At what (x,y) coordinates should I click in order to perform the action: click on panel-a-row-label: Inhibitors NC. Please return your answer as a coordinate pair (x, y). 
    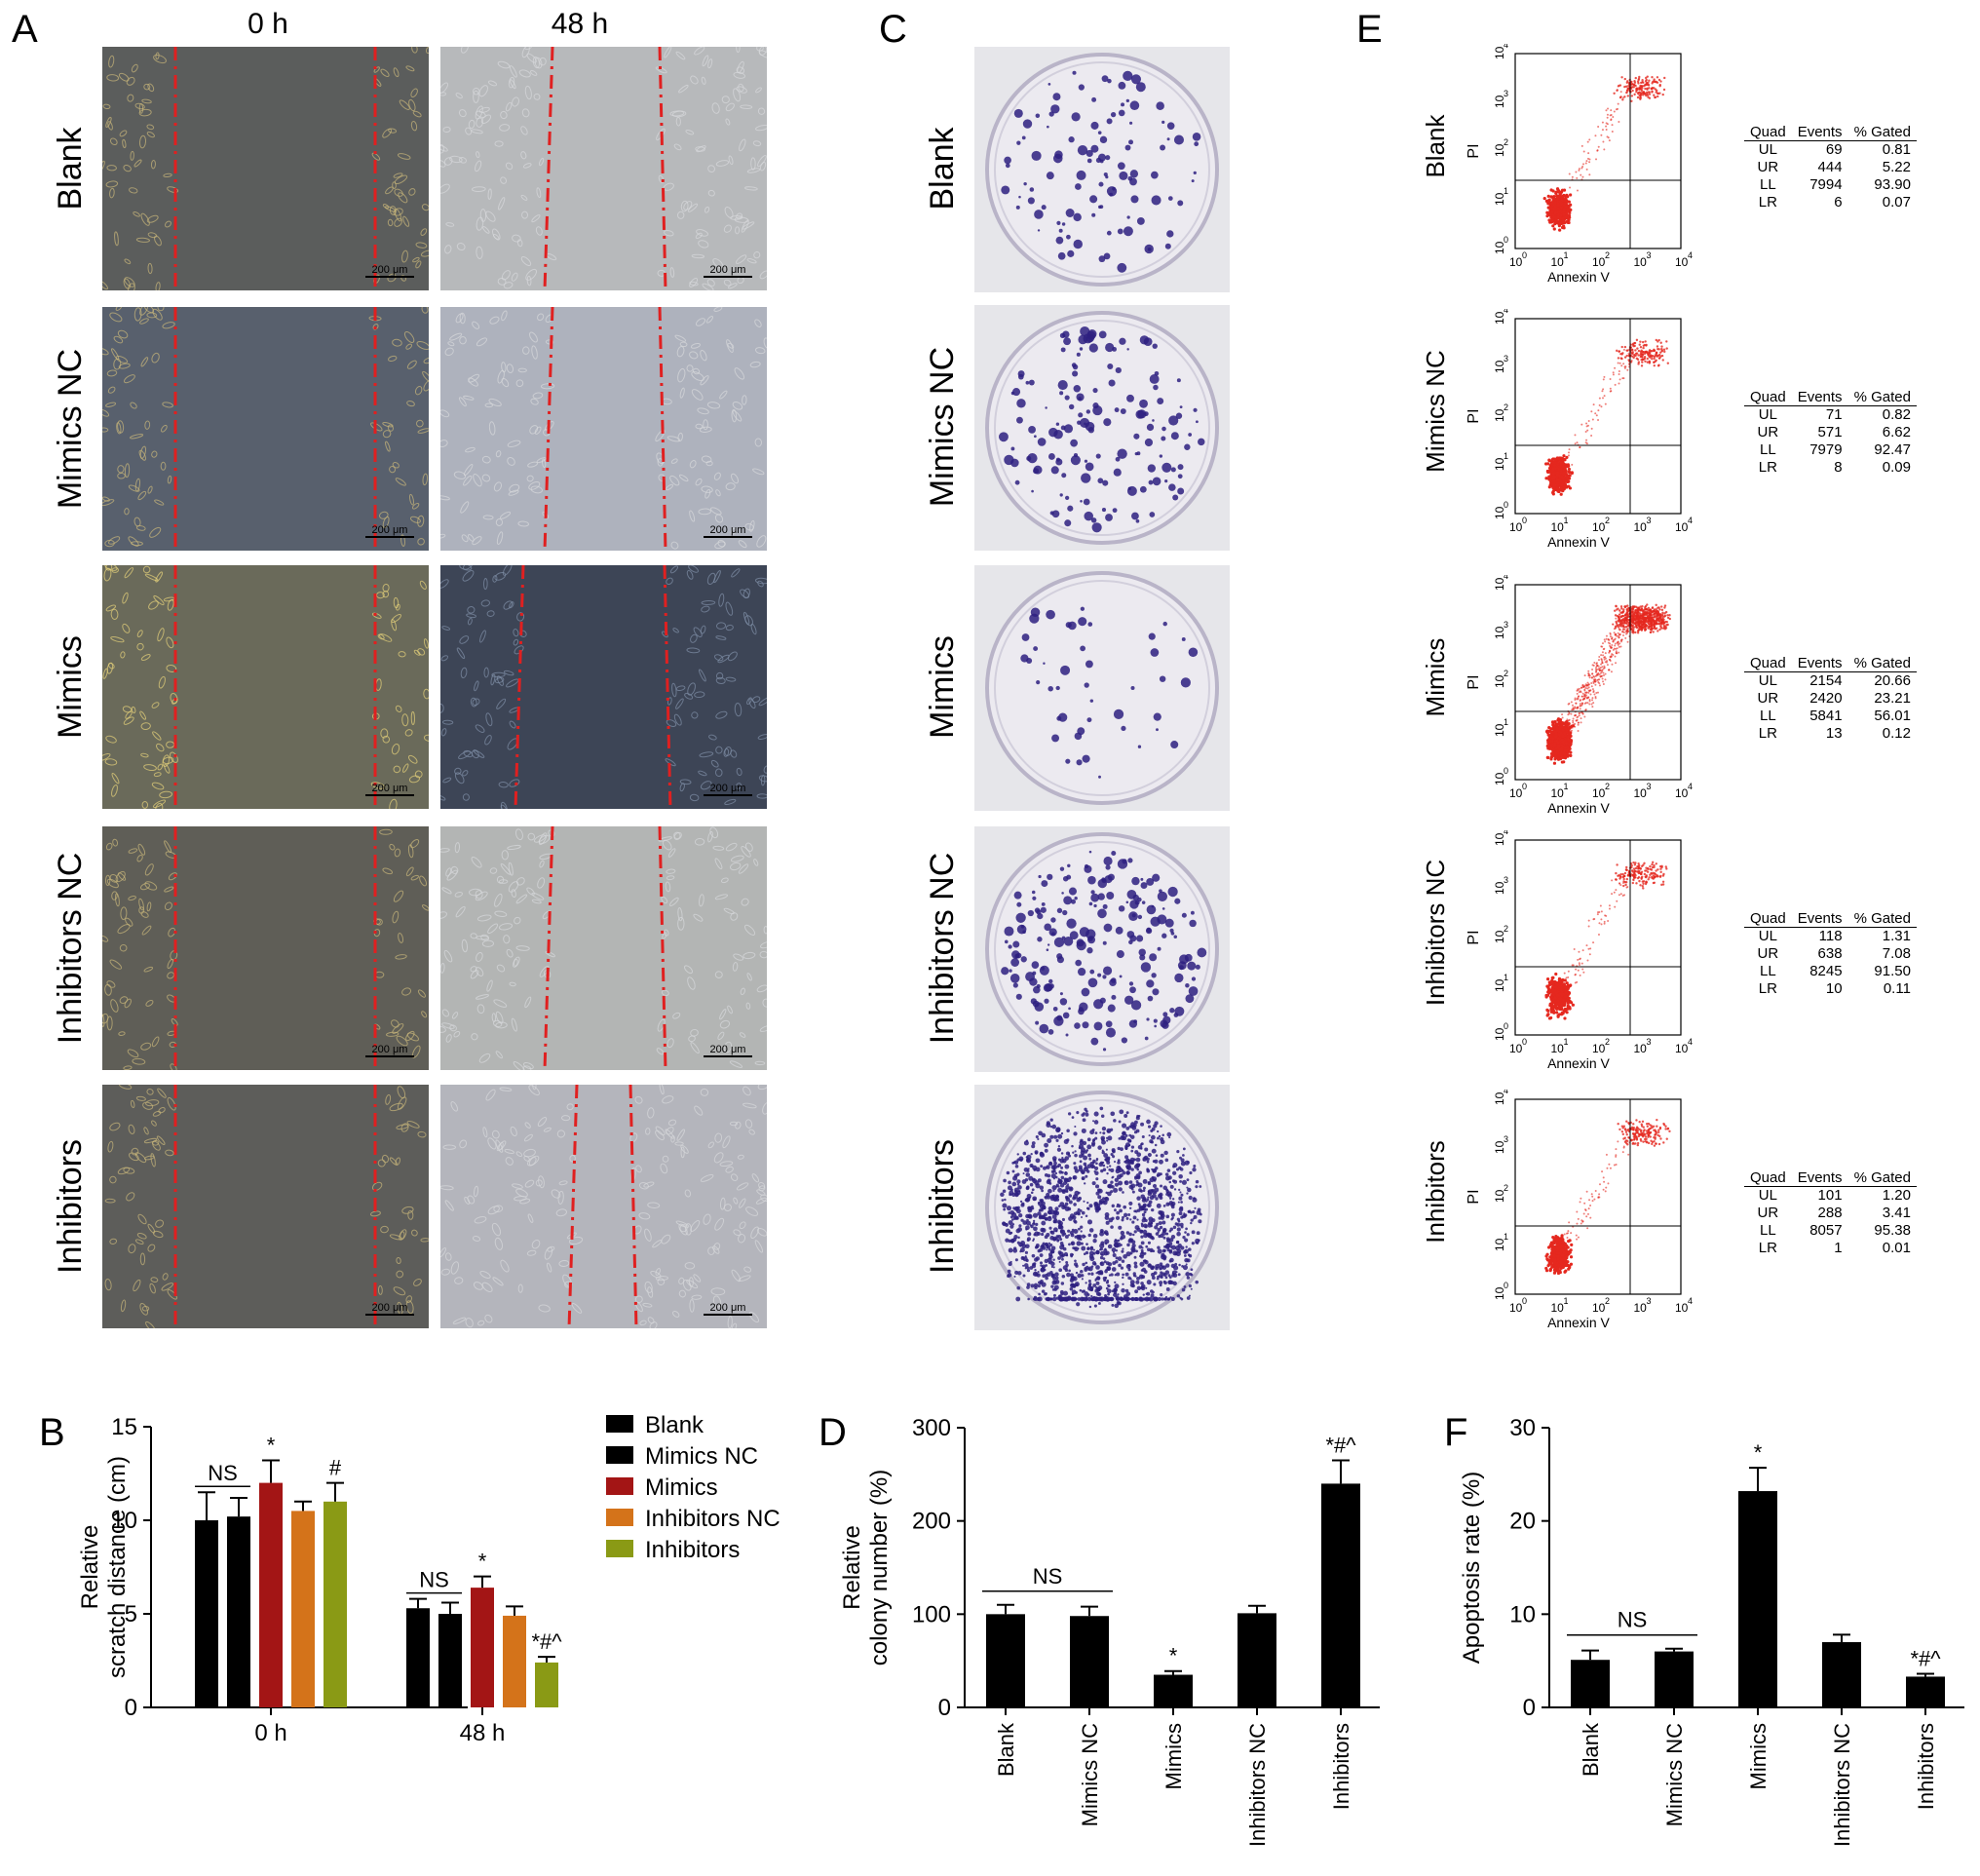
    Looking at the image, I should click on (70, 948).